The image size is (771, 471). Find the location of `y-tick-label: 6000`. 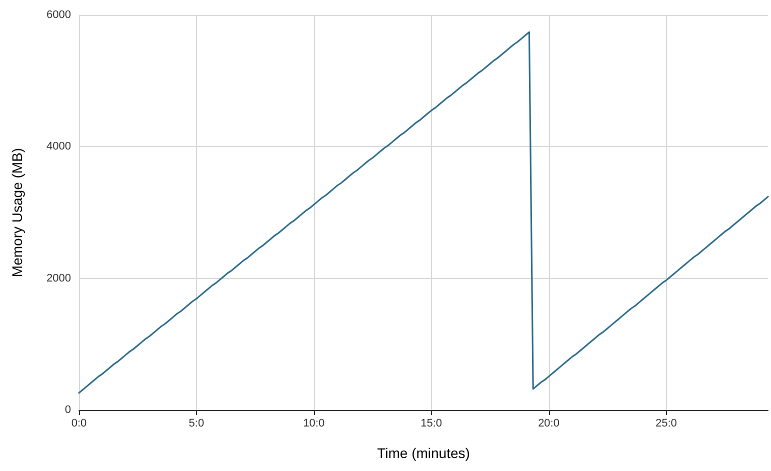

y-tick-label: 6000 is located at coordinates (58, 15).